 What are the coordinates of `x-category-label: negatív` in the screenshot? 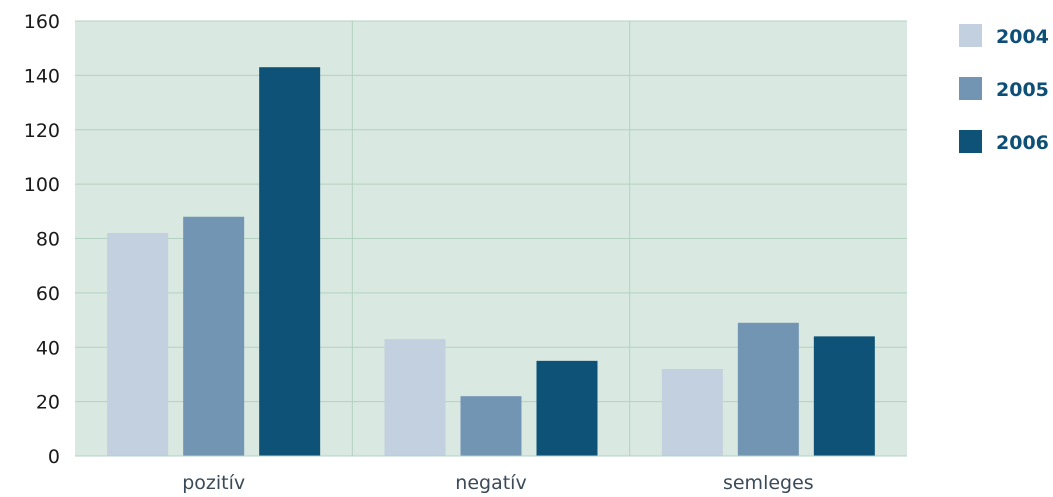 It's located at (490, 483).